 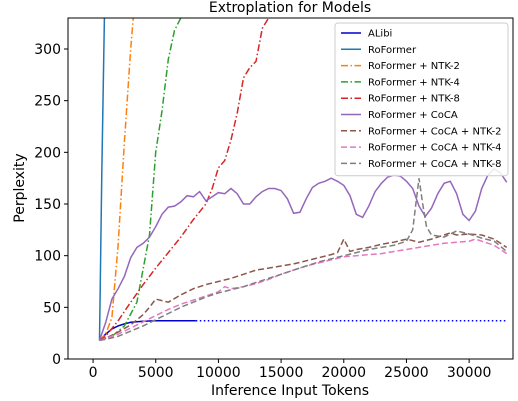 What do you see at coordinates (435, 164) in the screenshot?
I see `legend-label-roformer-coca-ntk-8: RoFormer + CoCA + NTK-8` at bounding box center [435, 164].